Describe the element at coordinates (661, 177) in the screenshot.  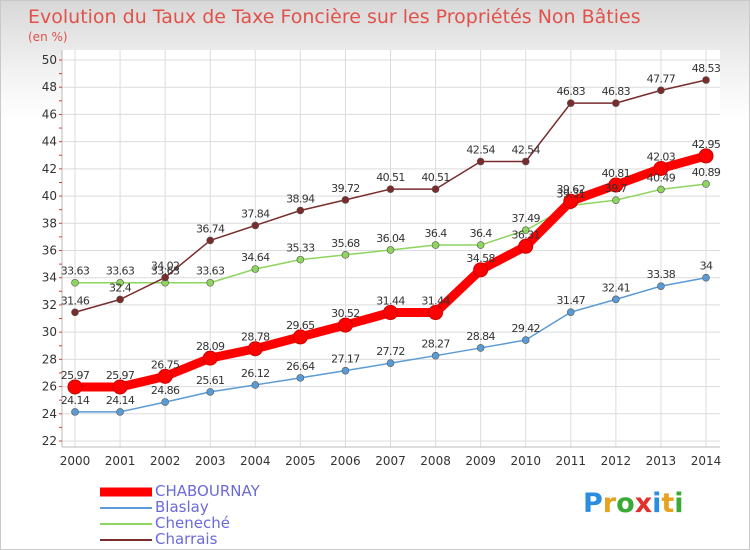
I see `data-label: 40.49` at that location.